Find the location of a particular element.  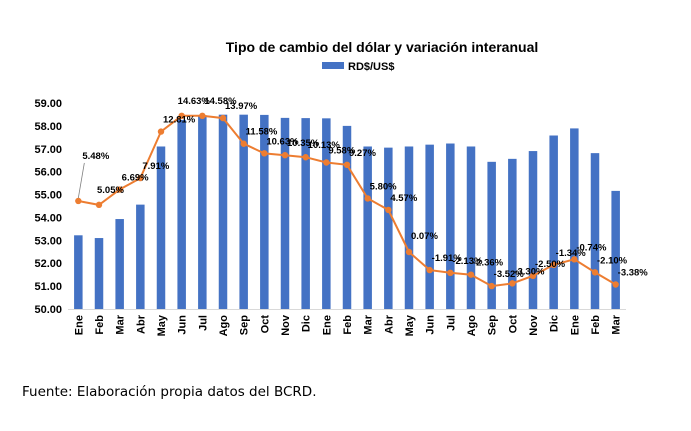

x-tick-label: May is located at coordinates (162, 325).